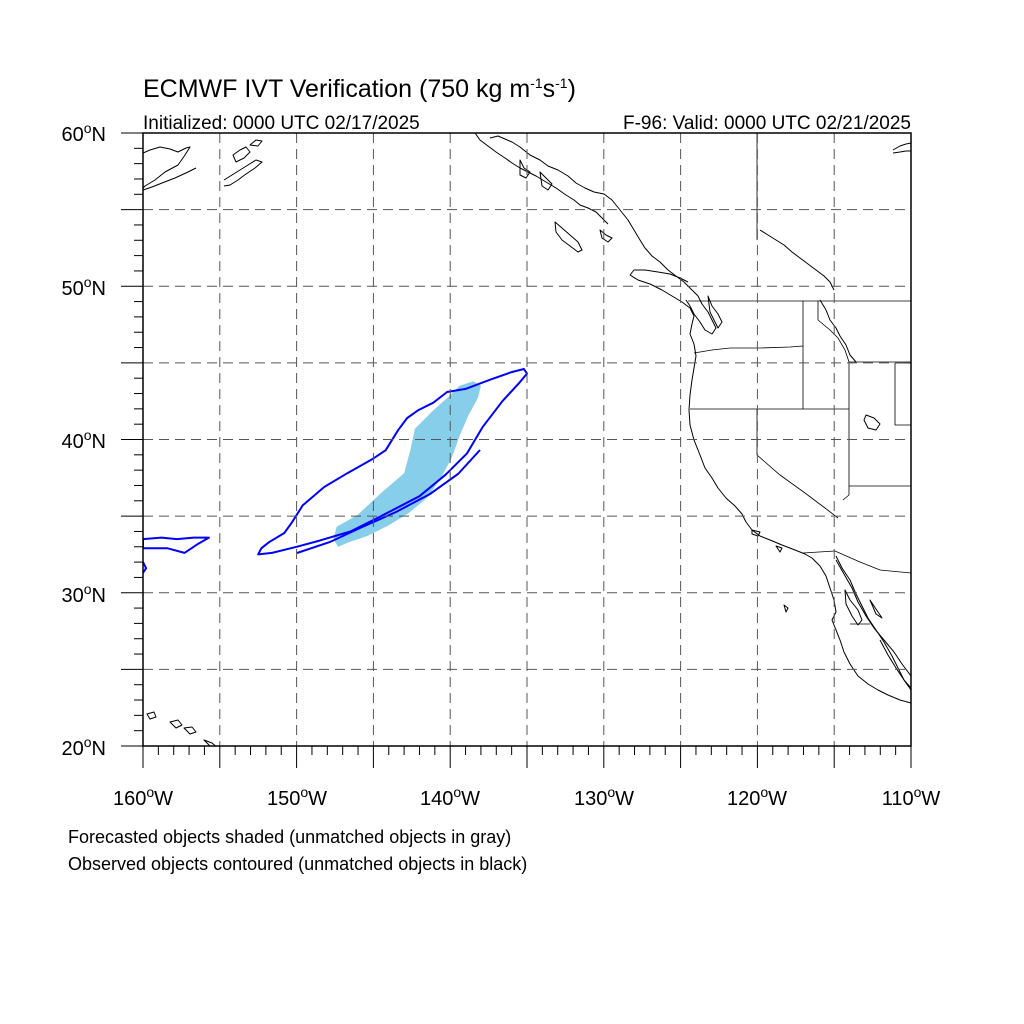 The height and width of the screenshot is (1024, 1024). What do you see at coordinates (297, 797) in the screenshot?
I see `lon-label-150: 150oW` at bounding box center [297, 797].